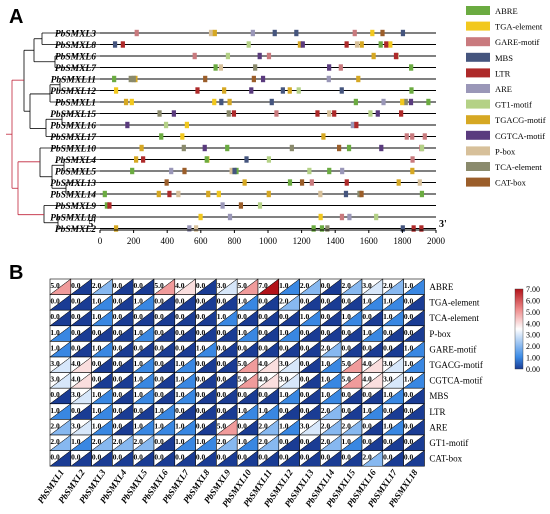 The height and width of the screenshot is (514, 550). I want to click on gene-label: PbSMXL18, so click(73, 219).